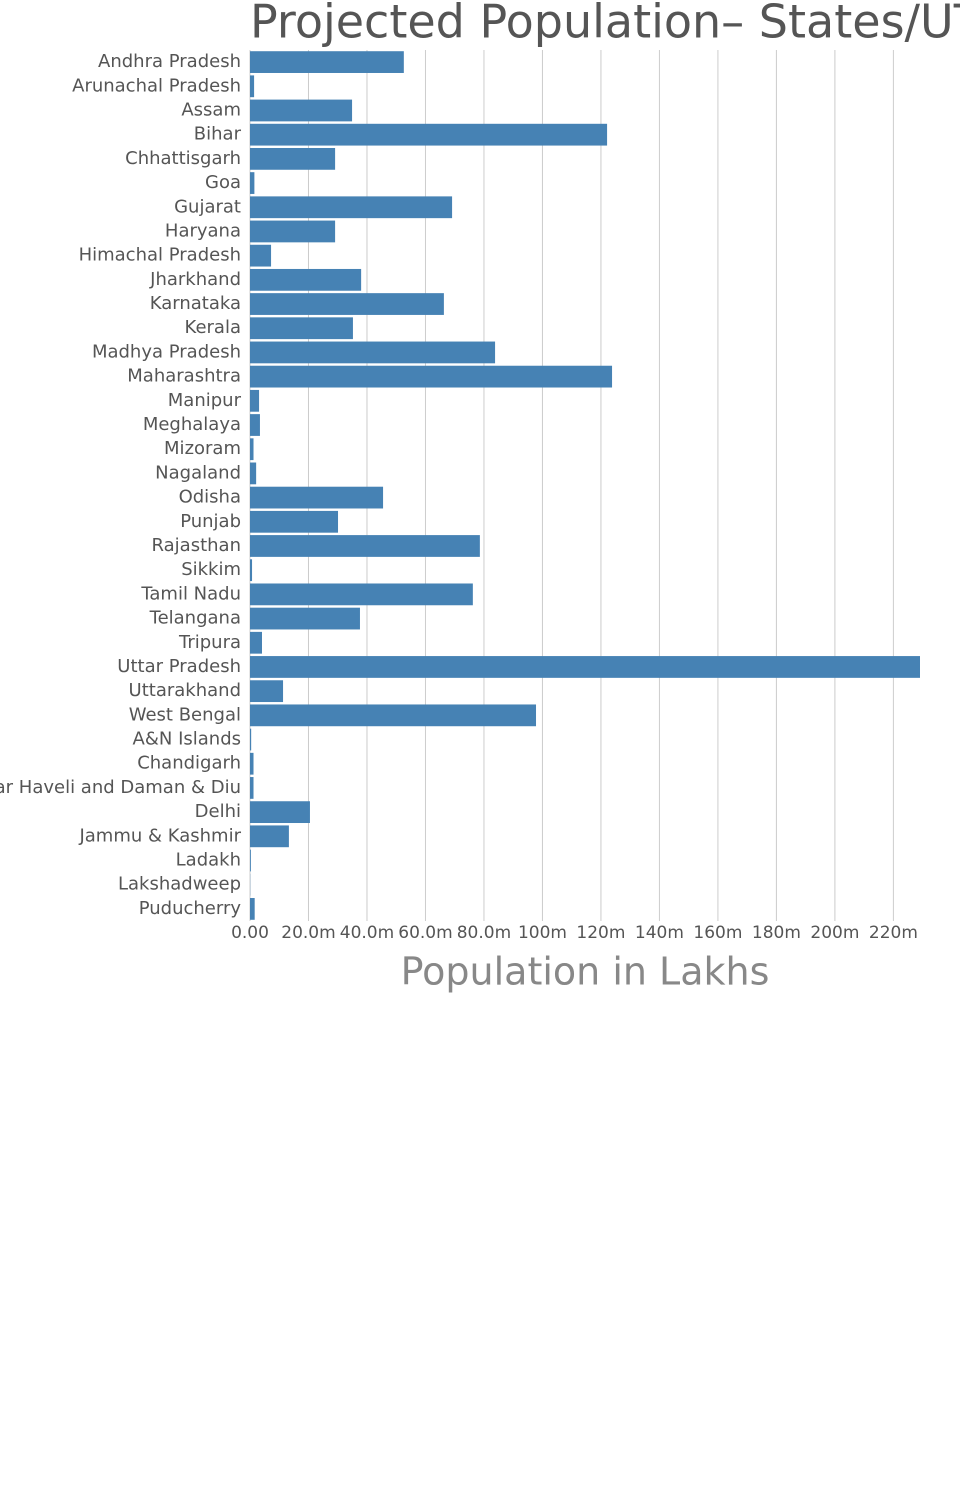 This screenshot has width=960, height=1500. I want to click on y-tick-label: A&N Islands, so click(187, 739).